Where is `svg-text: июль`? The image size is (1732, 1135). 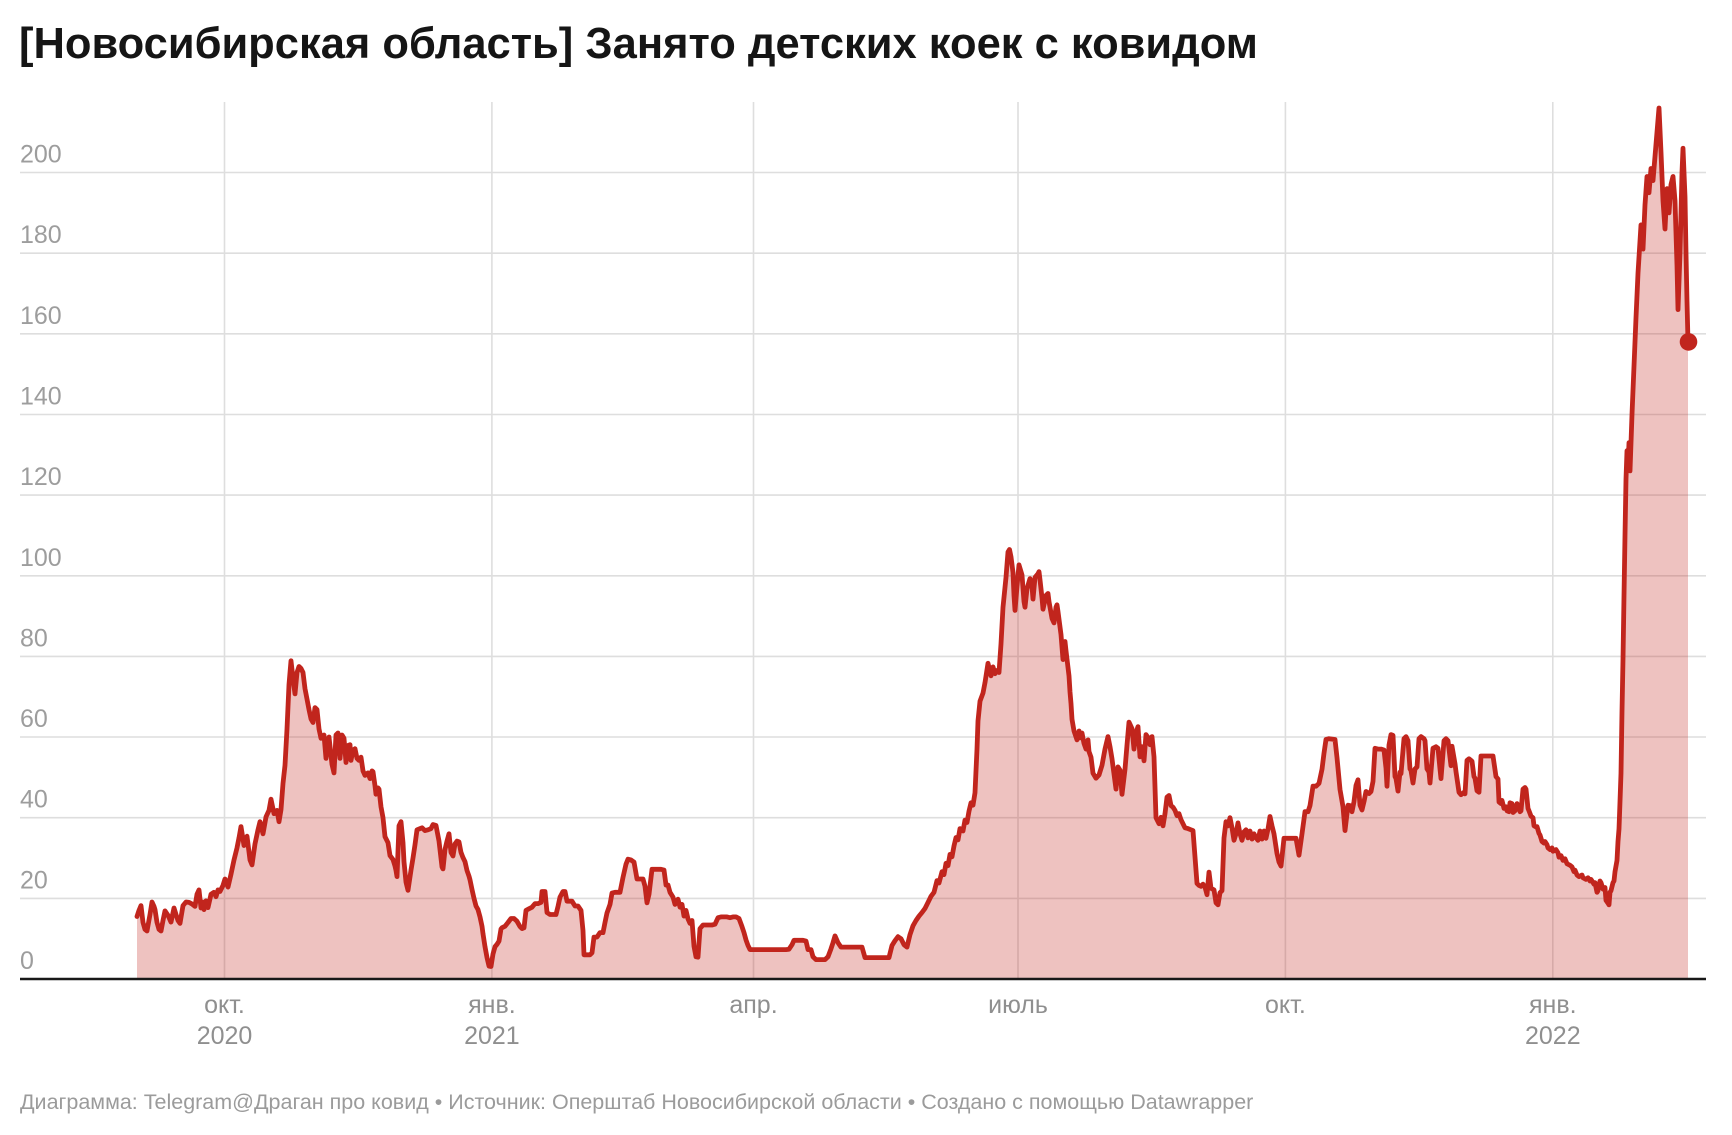
svg-text: июль is located at coordinates (1018, 1005).